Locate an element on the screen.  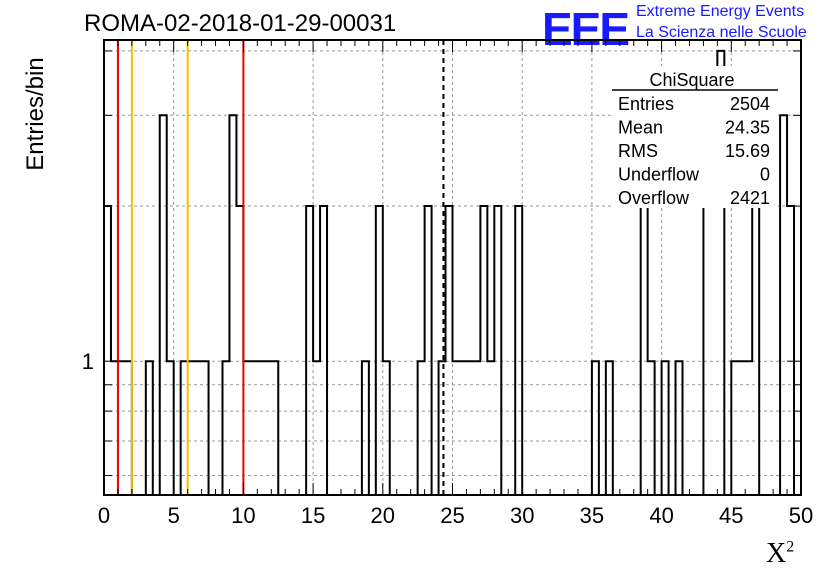
y-tick-label: 1 is located at coordinates (88, 361).